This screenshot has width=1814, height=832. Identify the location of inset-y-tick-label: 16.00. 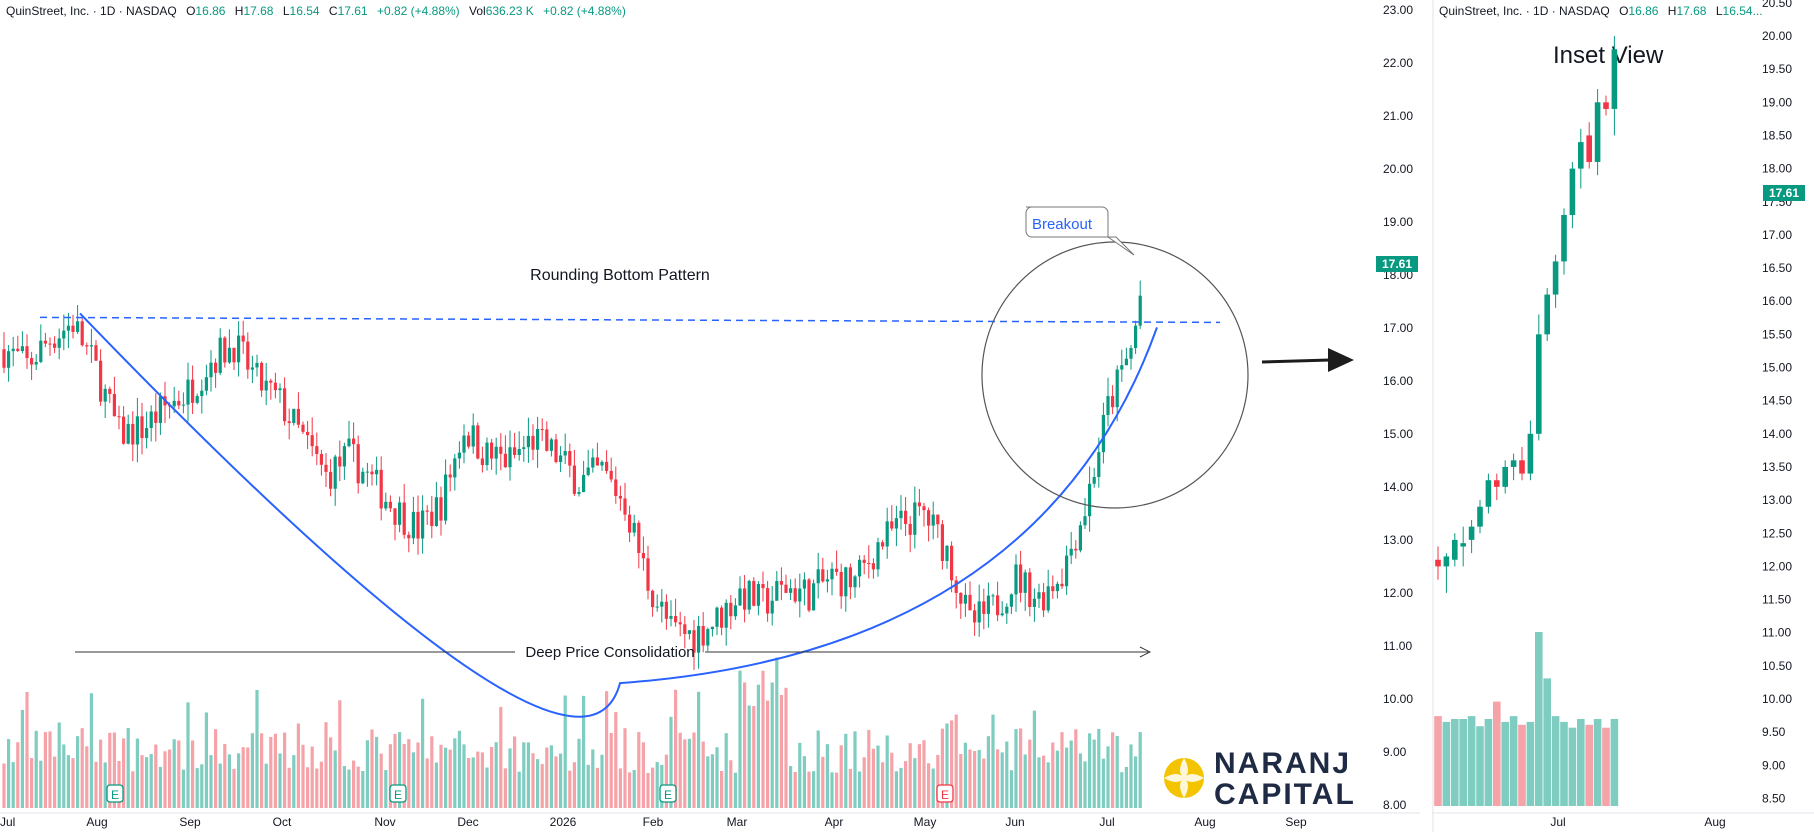
(1777, 301).